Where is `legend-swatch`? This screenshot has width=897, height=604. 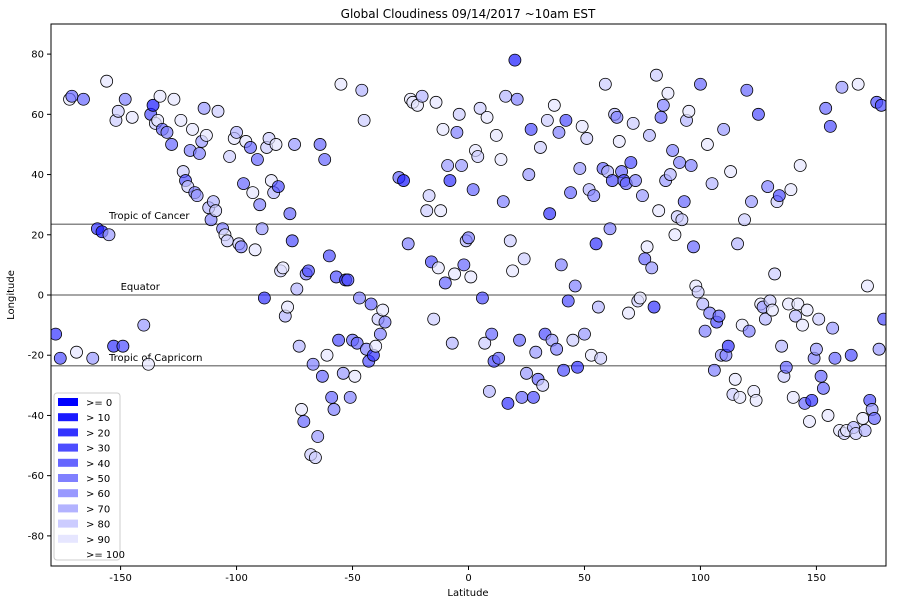 legend-swatch is located at coordinates (68, 432).